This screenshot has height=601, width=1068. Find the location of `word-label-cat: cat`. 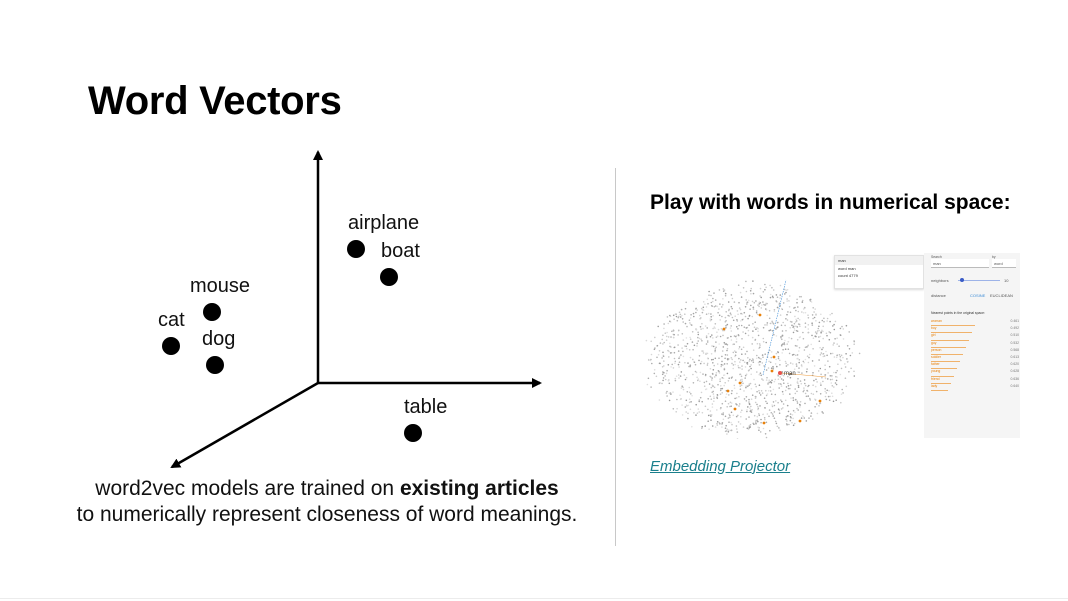

word-label-cat: cat is located at coordinates (171, 320).